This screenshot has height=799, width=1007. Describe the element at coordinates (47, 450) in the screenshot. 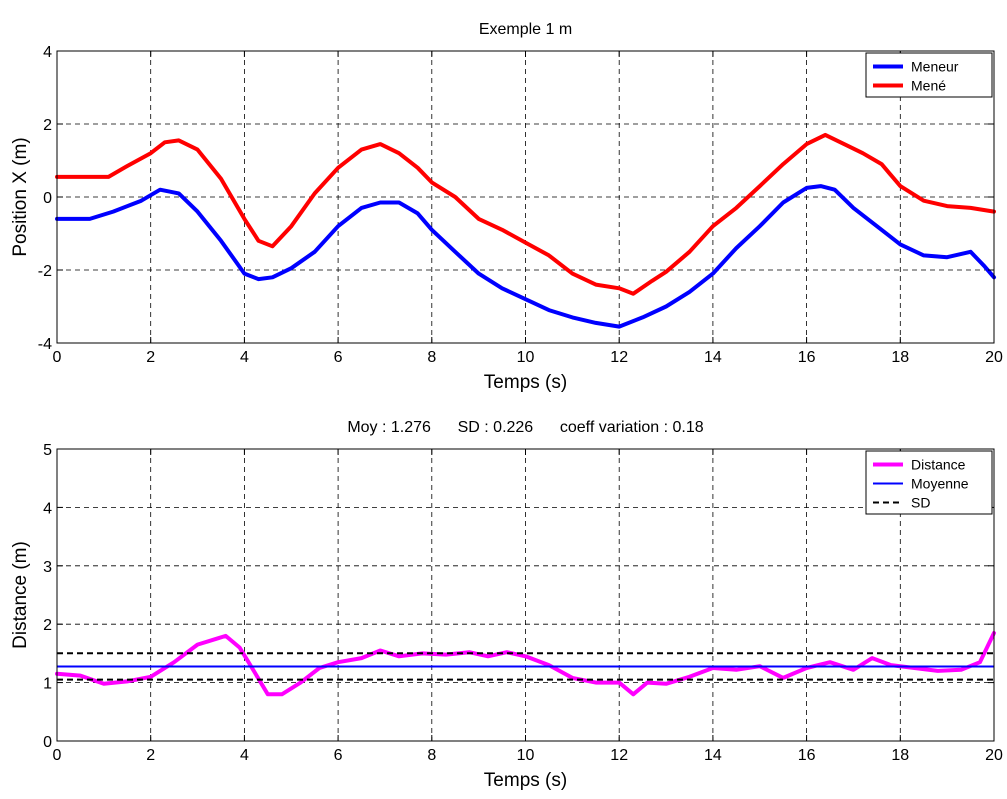

I see `y-tick-label: 5` at that location.